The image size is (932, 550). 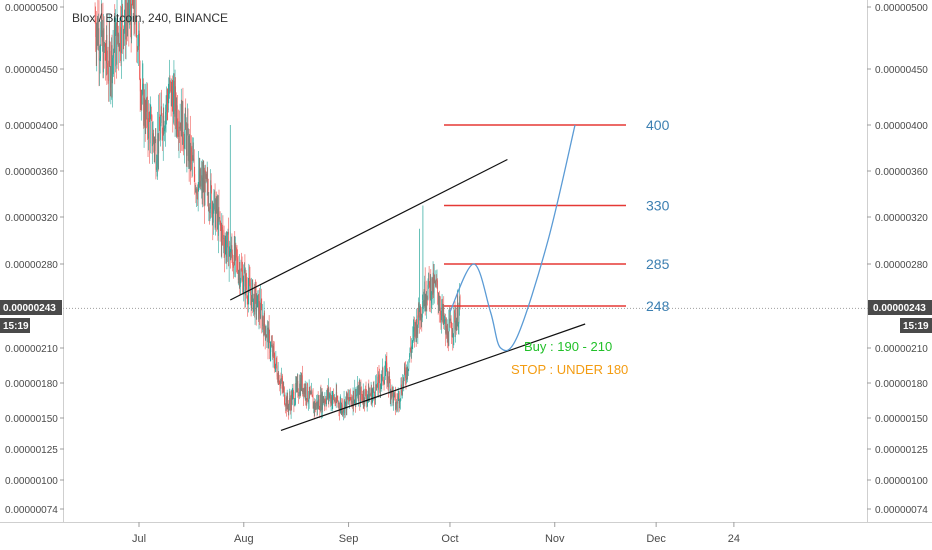 I want to click on channel-upper-line, so click(x=368, y=229).